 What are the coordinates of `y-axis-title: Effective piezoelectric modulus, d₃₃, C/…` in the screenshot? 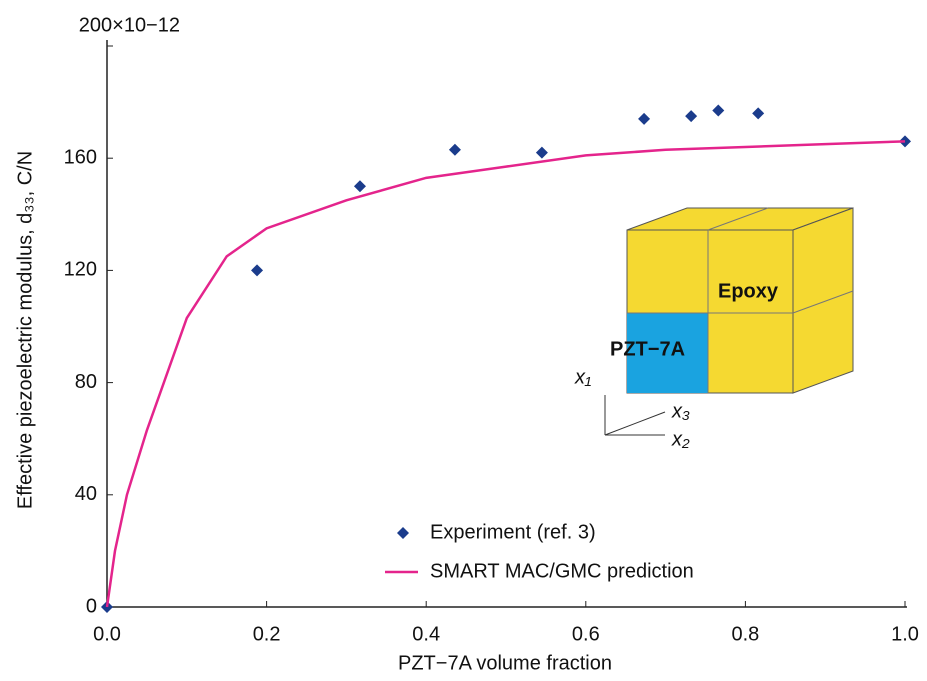 It's located at (25, 330).